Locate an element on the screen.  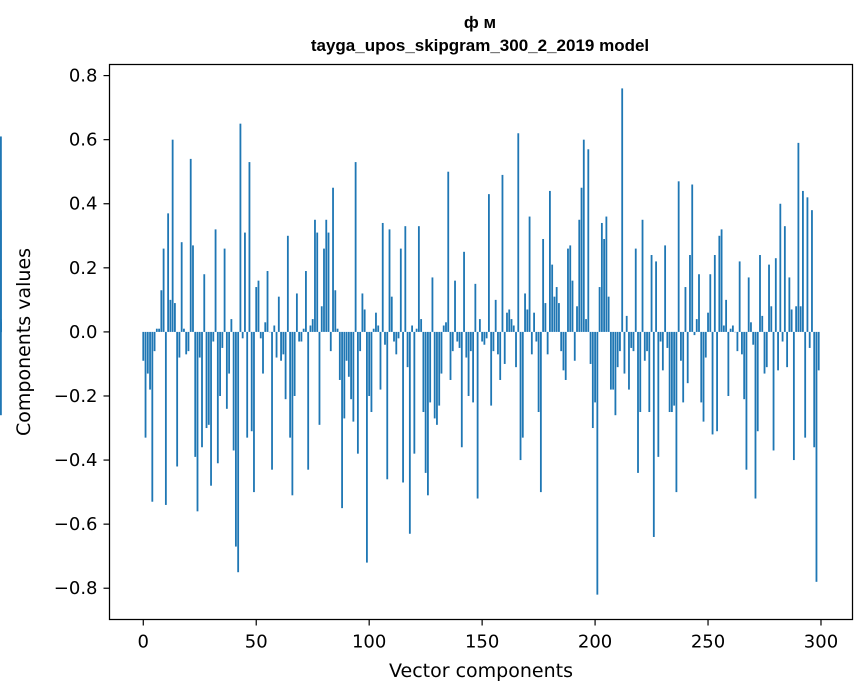
y-tick-label: 0.2 is located at coordinates (83, 268).